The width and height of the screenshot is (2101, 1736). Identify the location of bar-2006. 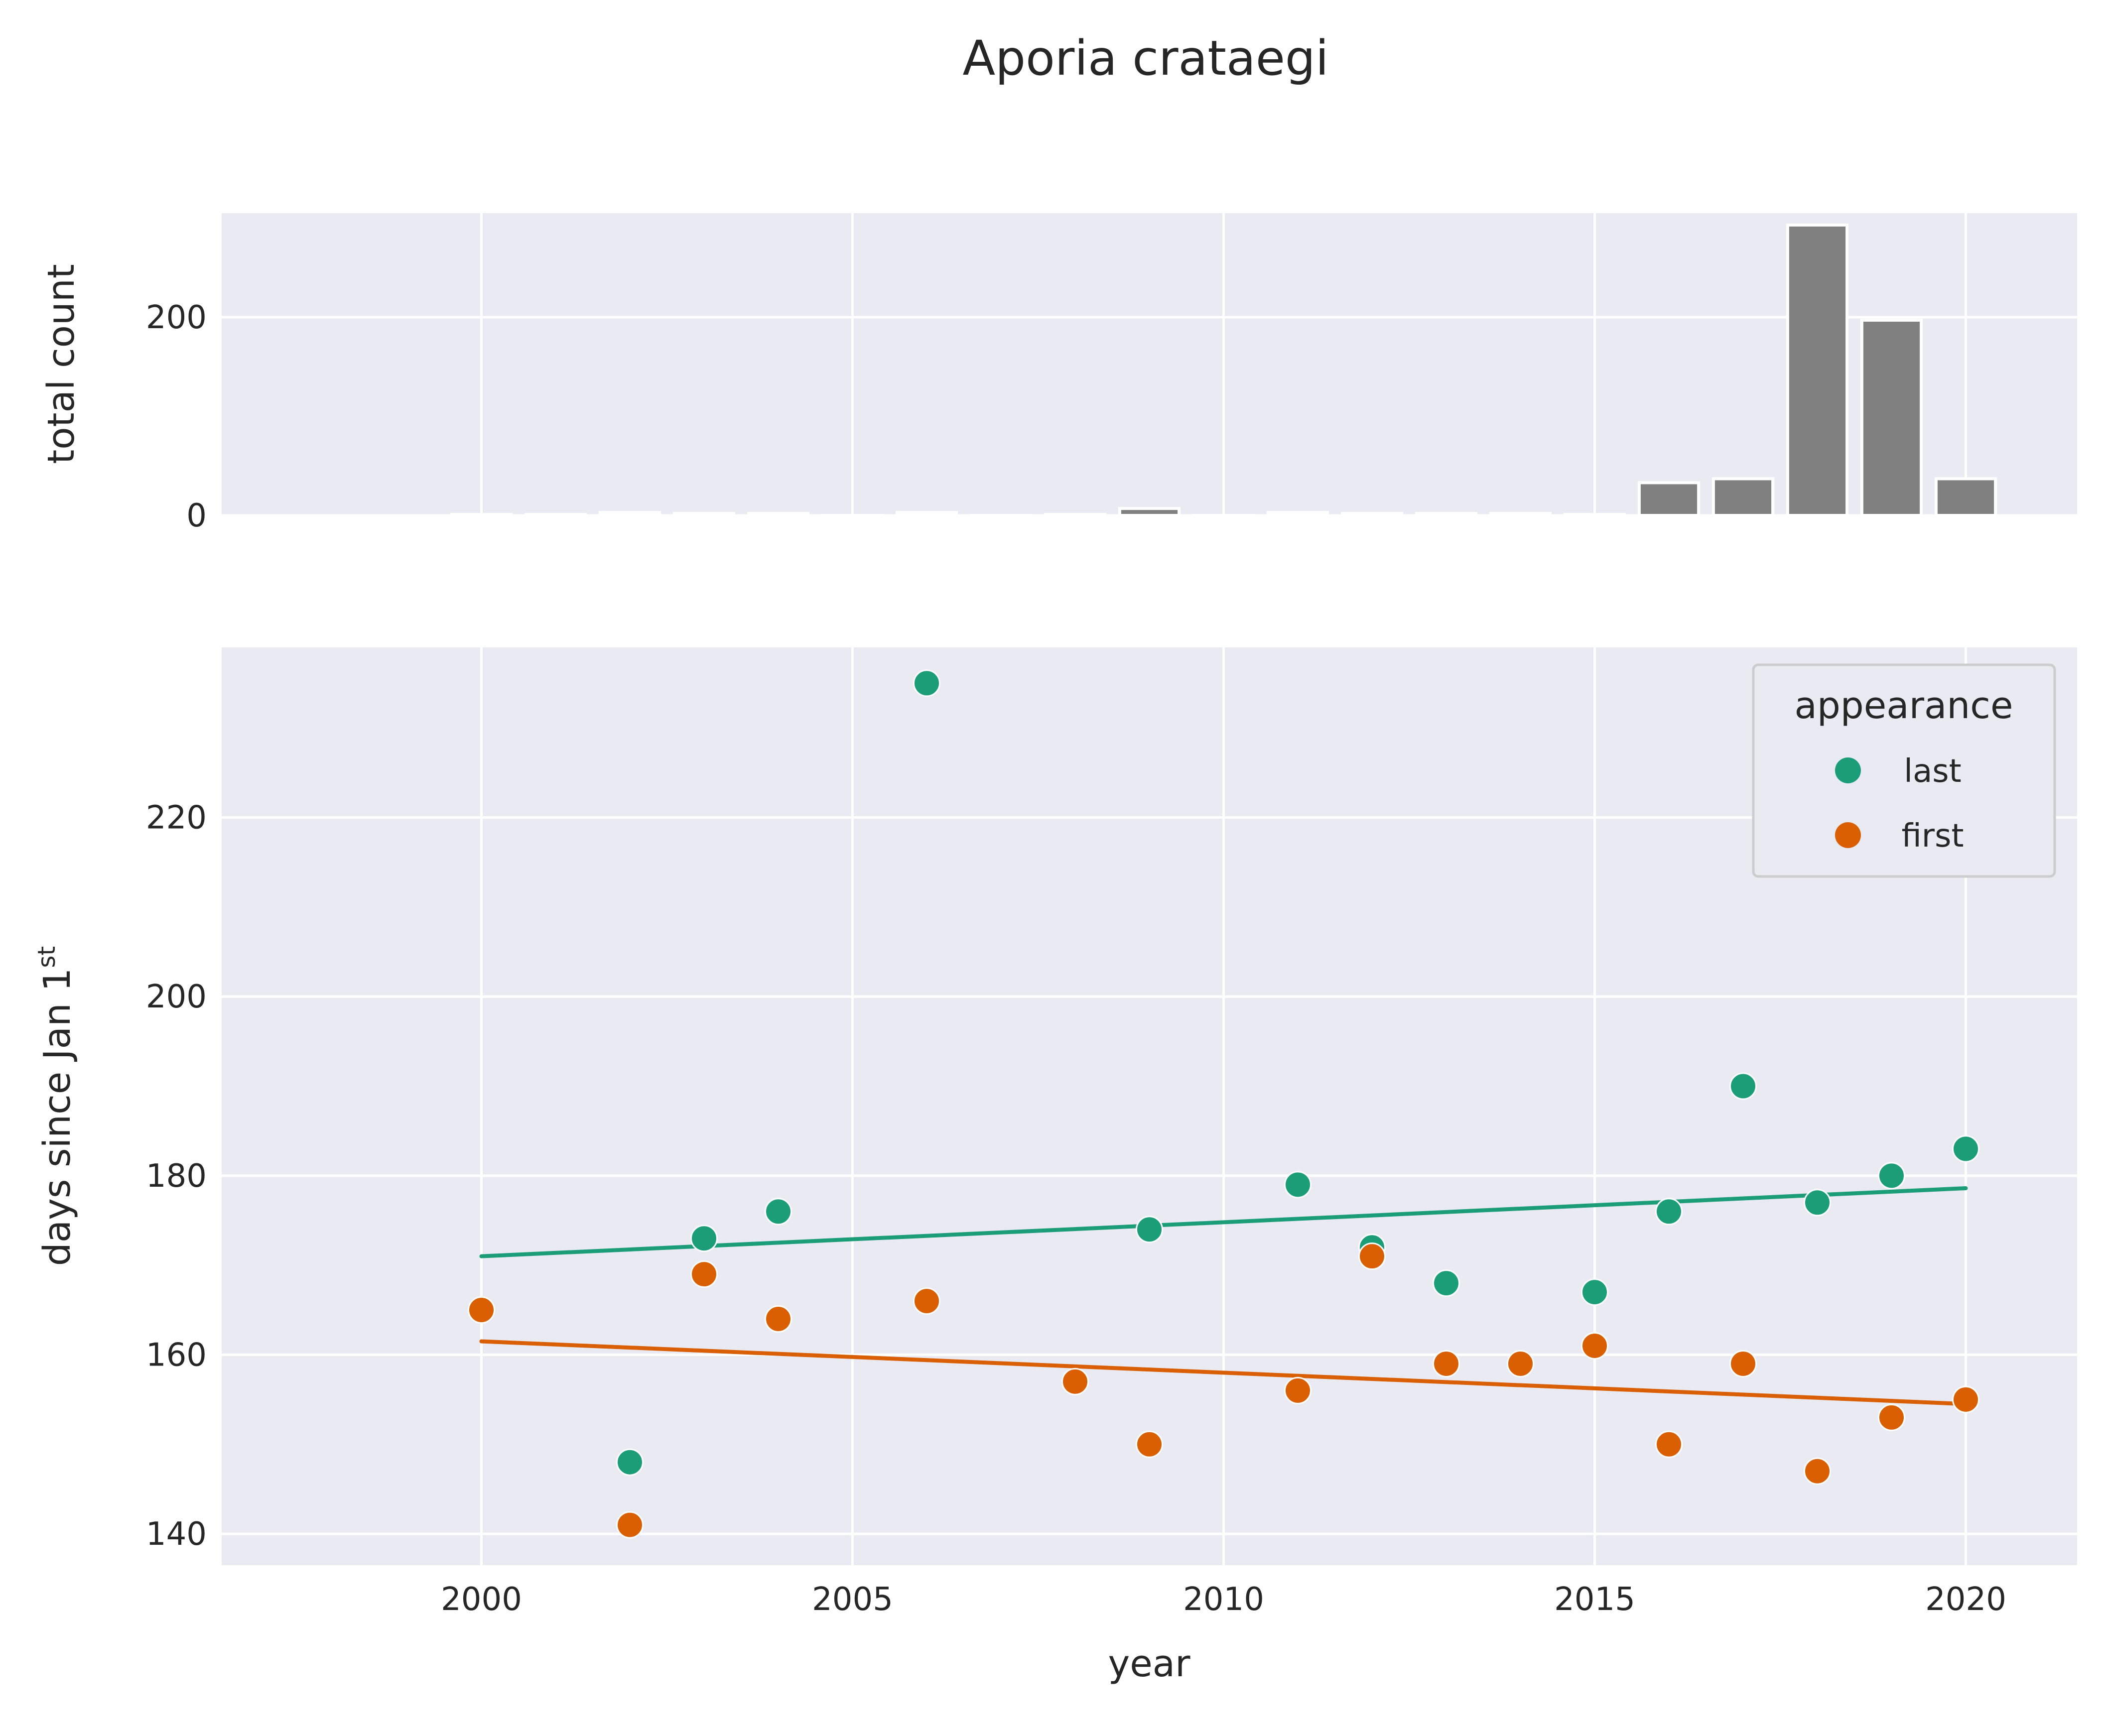
(926, 514).